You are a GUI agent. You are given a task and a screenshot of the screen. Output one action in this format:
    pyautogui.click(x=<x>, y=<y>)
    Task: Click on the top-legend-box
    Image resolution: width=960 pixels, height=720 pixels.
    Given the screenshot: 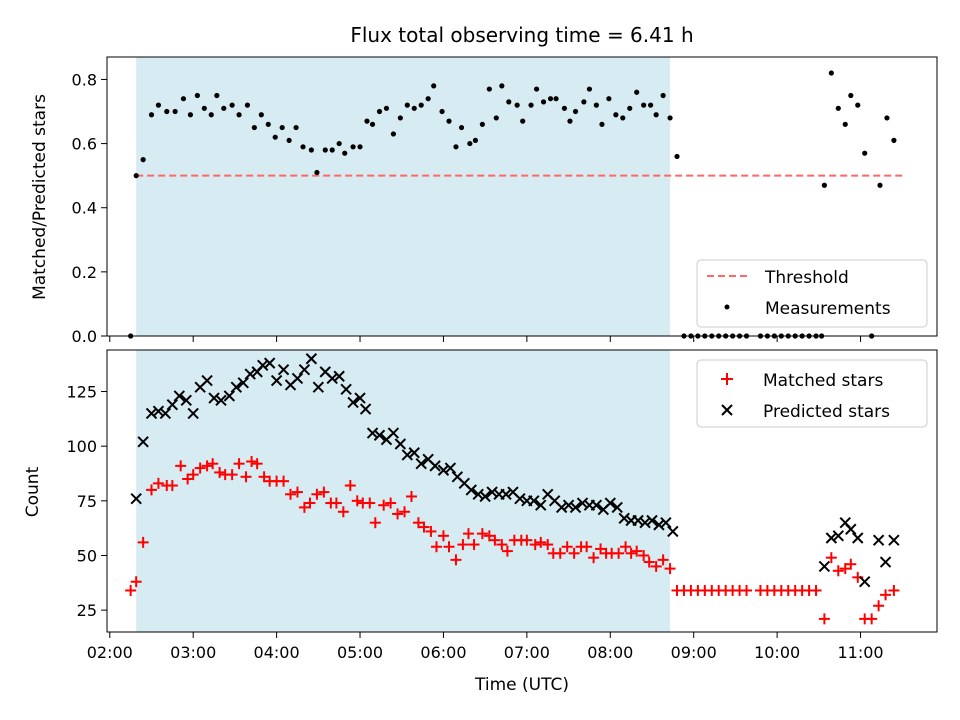 What is the action you would take?
    pyautogui.click(x=812, y=293)
    